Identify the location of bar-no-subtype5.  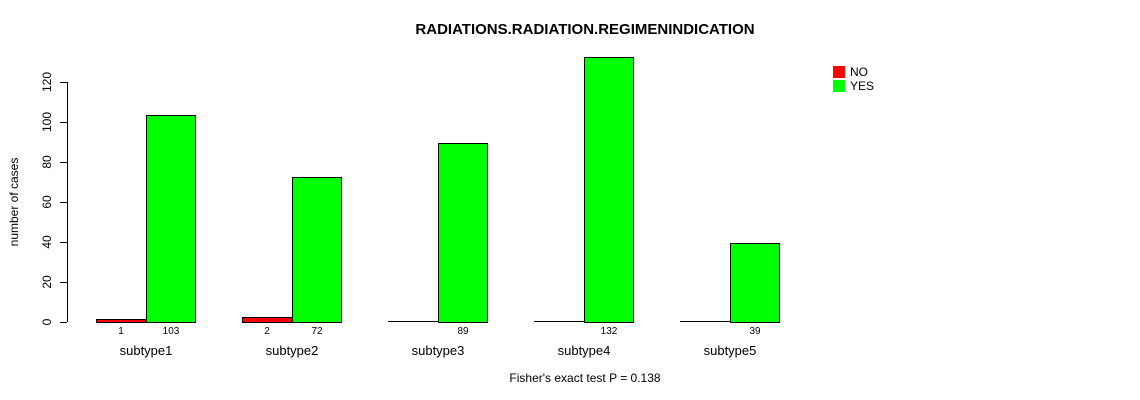
(705, 321).